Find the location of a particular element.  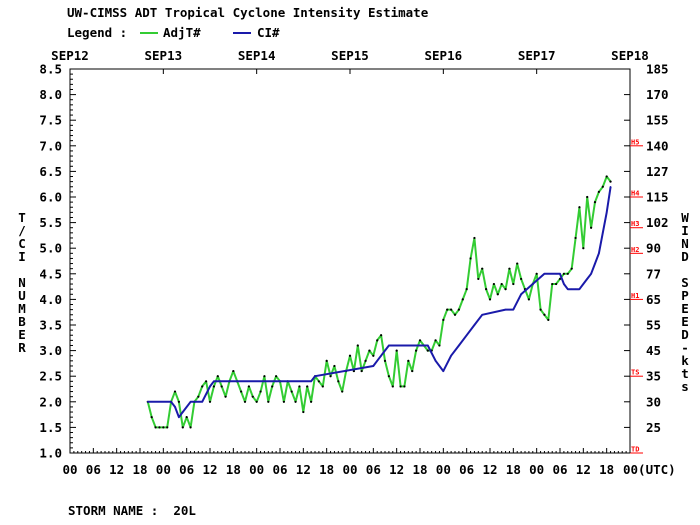

right-axis-title-char: k is located at coordinates (685, 360).